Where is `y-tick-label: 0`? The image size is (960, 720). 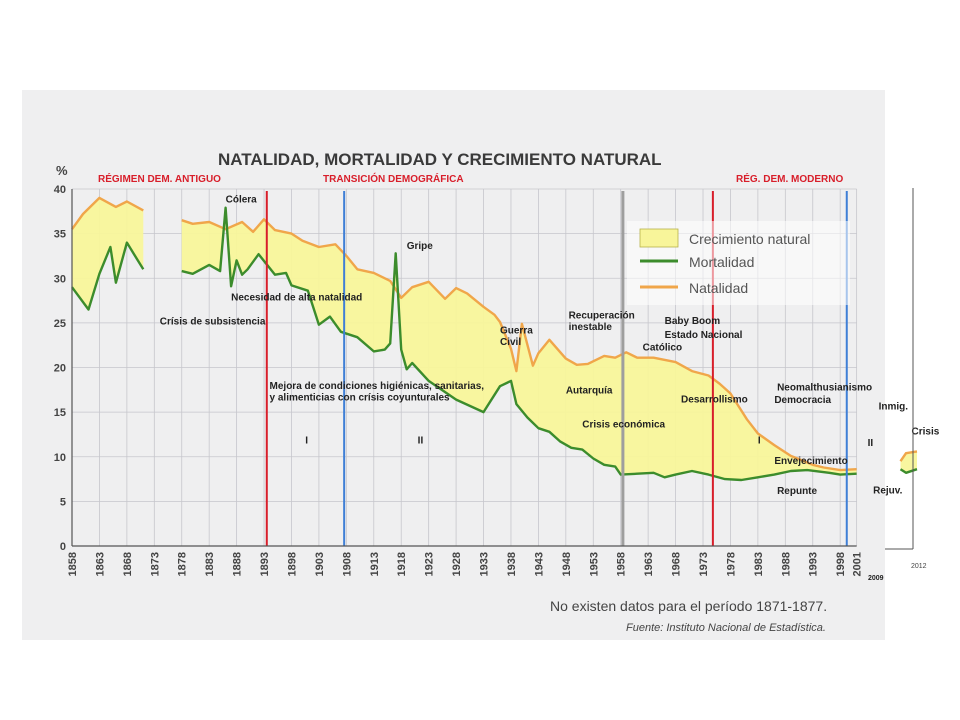
y-tick-label: 0 is located at coordinates (63, 547).